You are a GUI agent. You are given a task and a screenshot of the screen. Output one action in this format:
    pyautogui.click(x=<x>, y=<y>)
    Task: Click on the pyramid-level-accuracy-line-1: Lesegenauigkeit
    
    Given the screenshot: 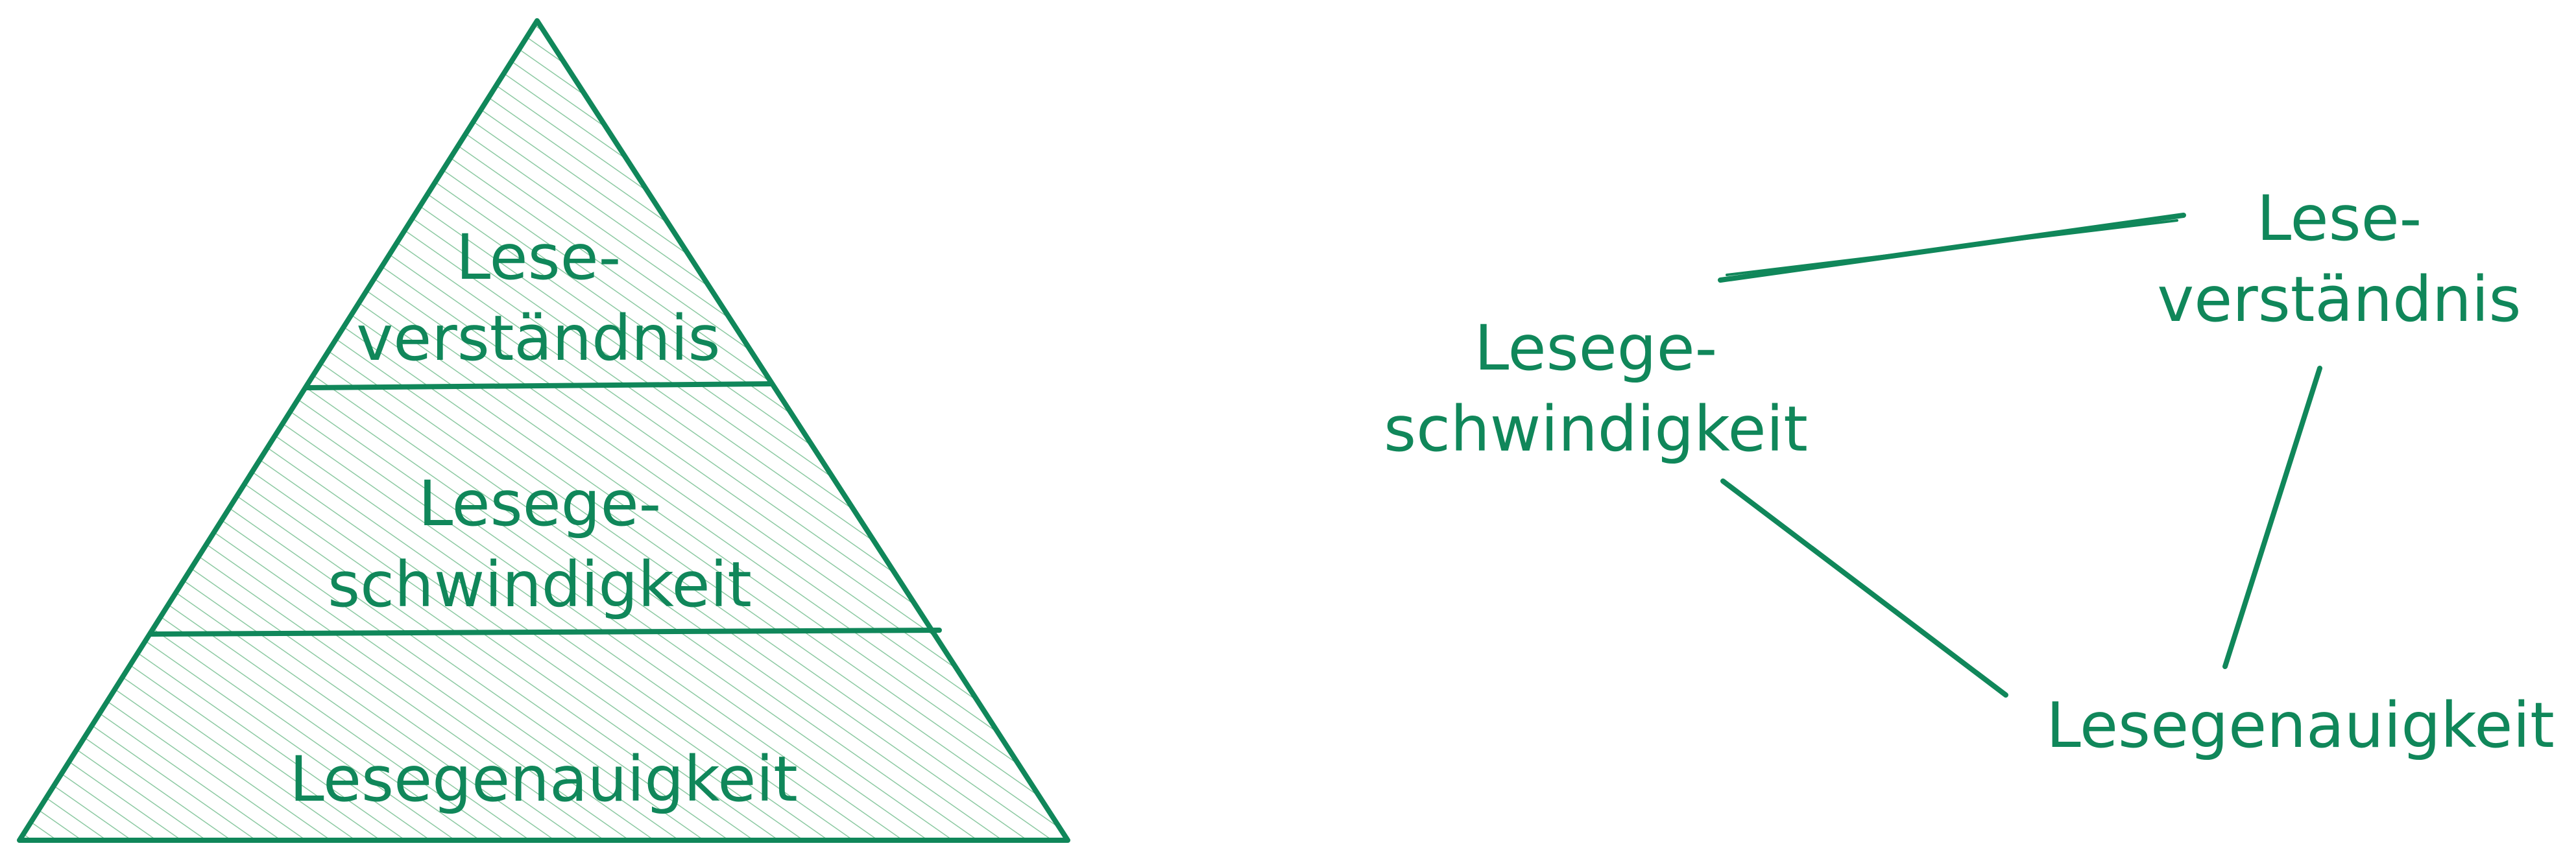 What is the action you would take?
    pyautogui.click(x=543, y=779)
    